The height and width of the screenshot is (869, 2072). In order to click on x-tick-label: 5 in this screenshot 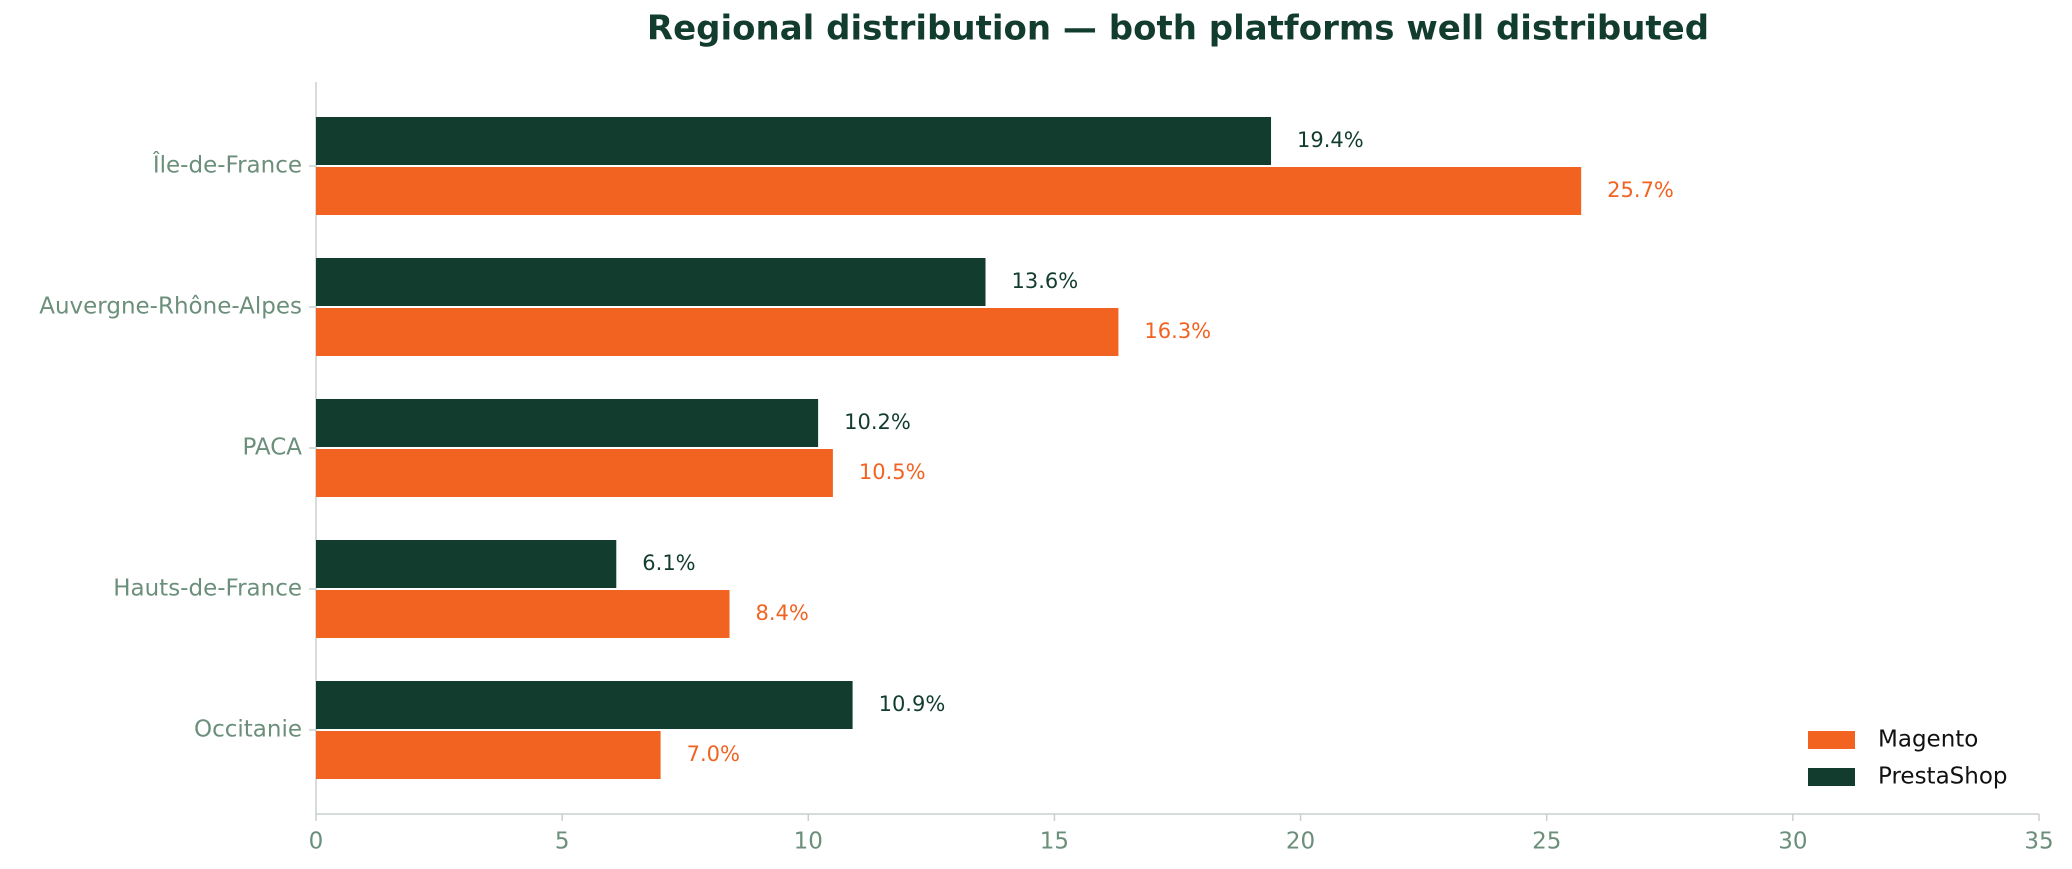, I will do `click(562, 842)`.